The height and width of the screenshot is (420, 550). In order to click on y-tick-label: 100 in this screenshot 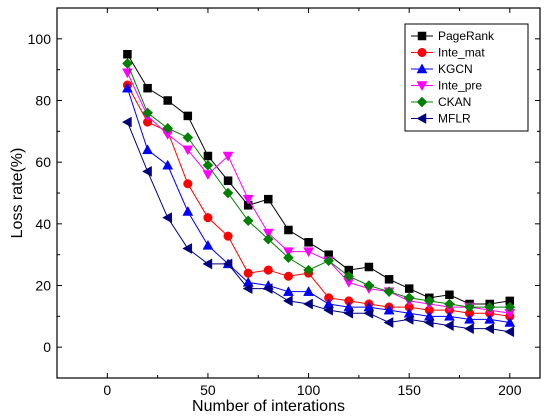, I will do `click(40, 39)`.